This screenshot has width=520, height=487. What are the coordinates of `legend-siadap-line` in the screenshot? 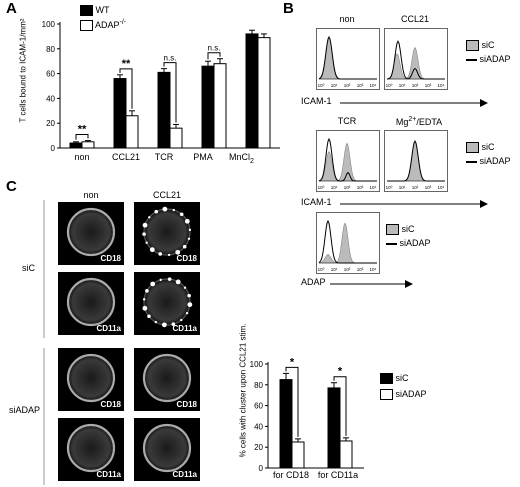 It's located at (471, 59).